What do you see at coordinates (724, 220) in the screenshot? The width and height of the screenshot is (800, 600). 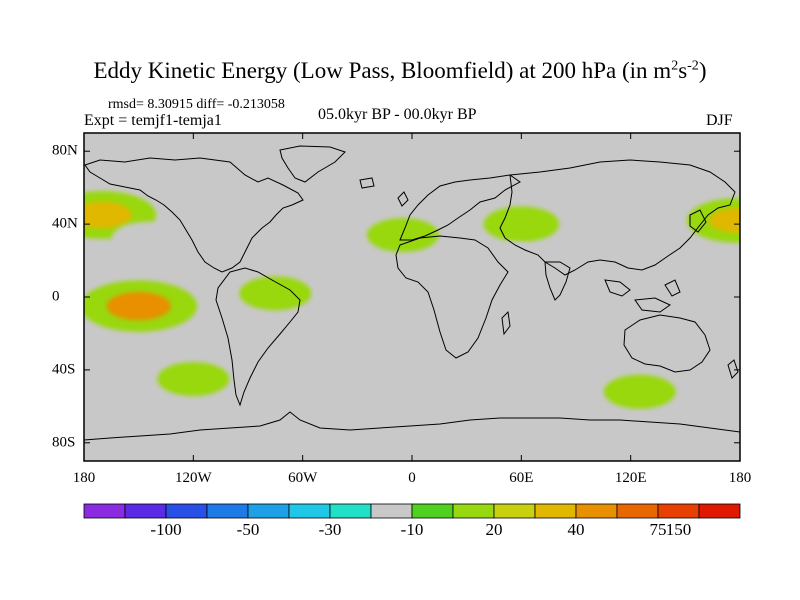 I see `north-pacific-east-blob-core` at bounding box center [724, 220].